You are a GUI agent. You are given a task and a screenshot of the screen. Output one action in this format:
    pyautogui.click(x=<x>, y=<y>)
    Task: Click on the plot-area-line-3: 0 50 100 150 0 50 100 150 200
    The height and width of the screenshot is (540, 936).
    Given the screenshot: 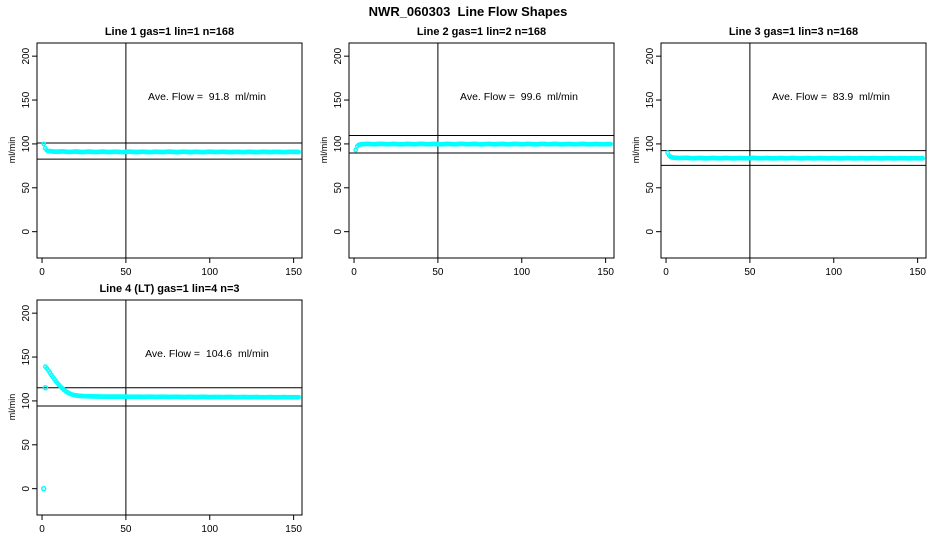 What is the action you would take?
    pyautogui.click(x=786, y=160)
    